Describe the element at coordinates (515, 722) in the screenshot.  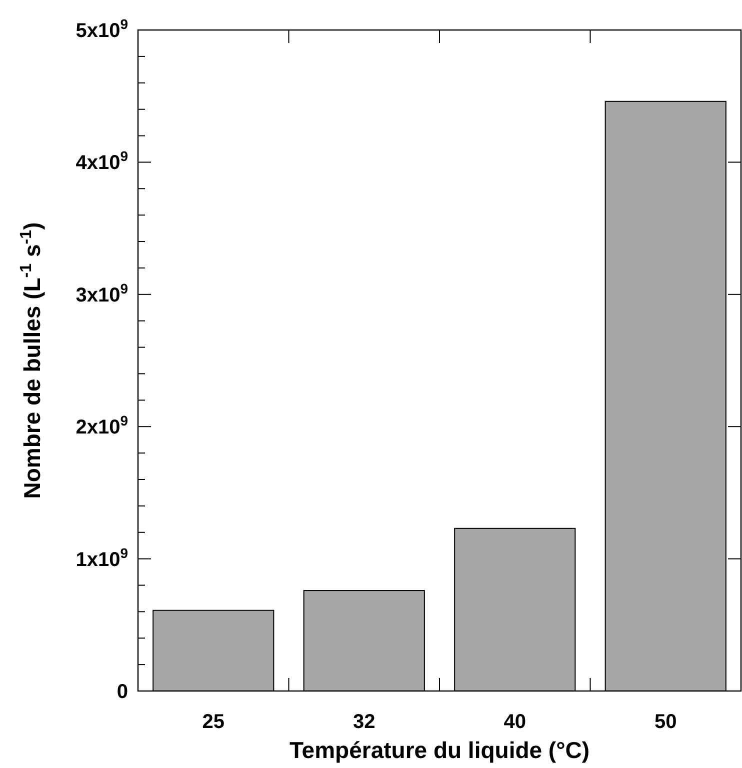
I see `x-tick-label: 40` at that location.